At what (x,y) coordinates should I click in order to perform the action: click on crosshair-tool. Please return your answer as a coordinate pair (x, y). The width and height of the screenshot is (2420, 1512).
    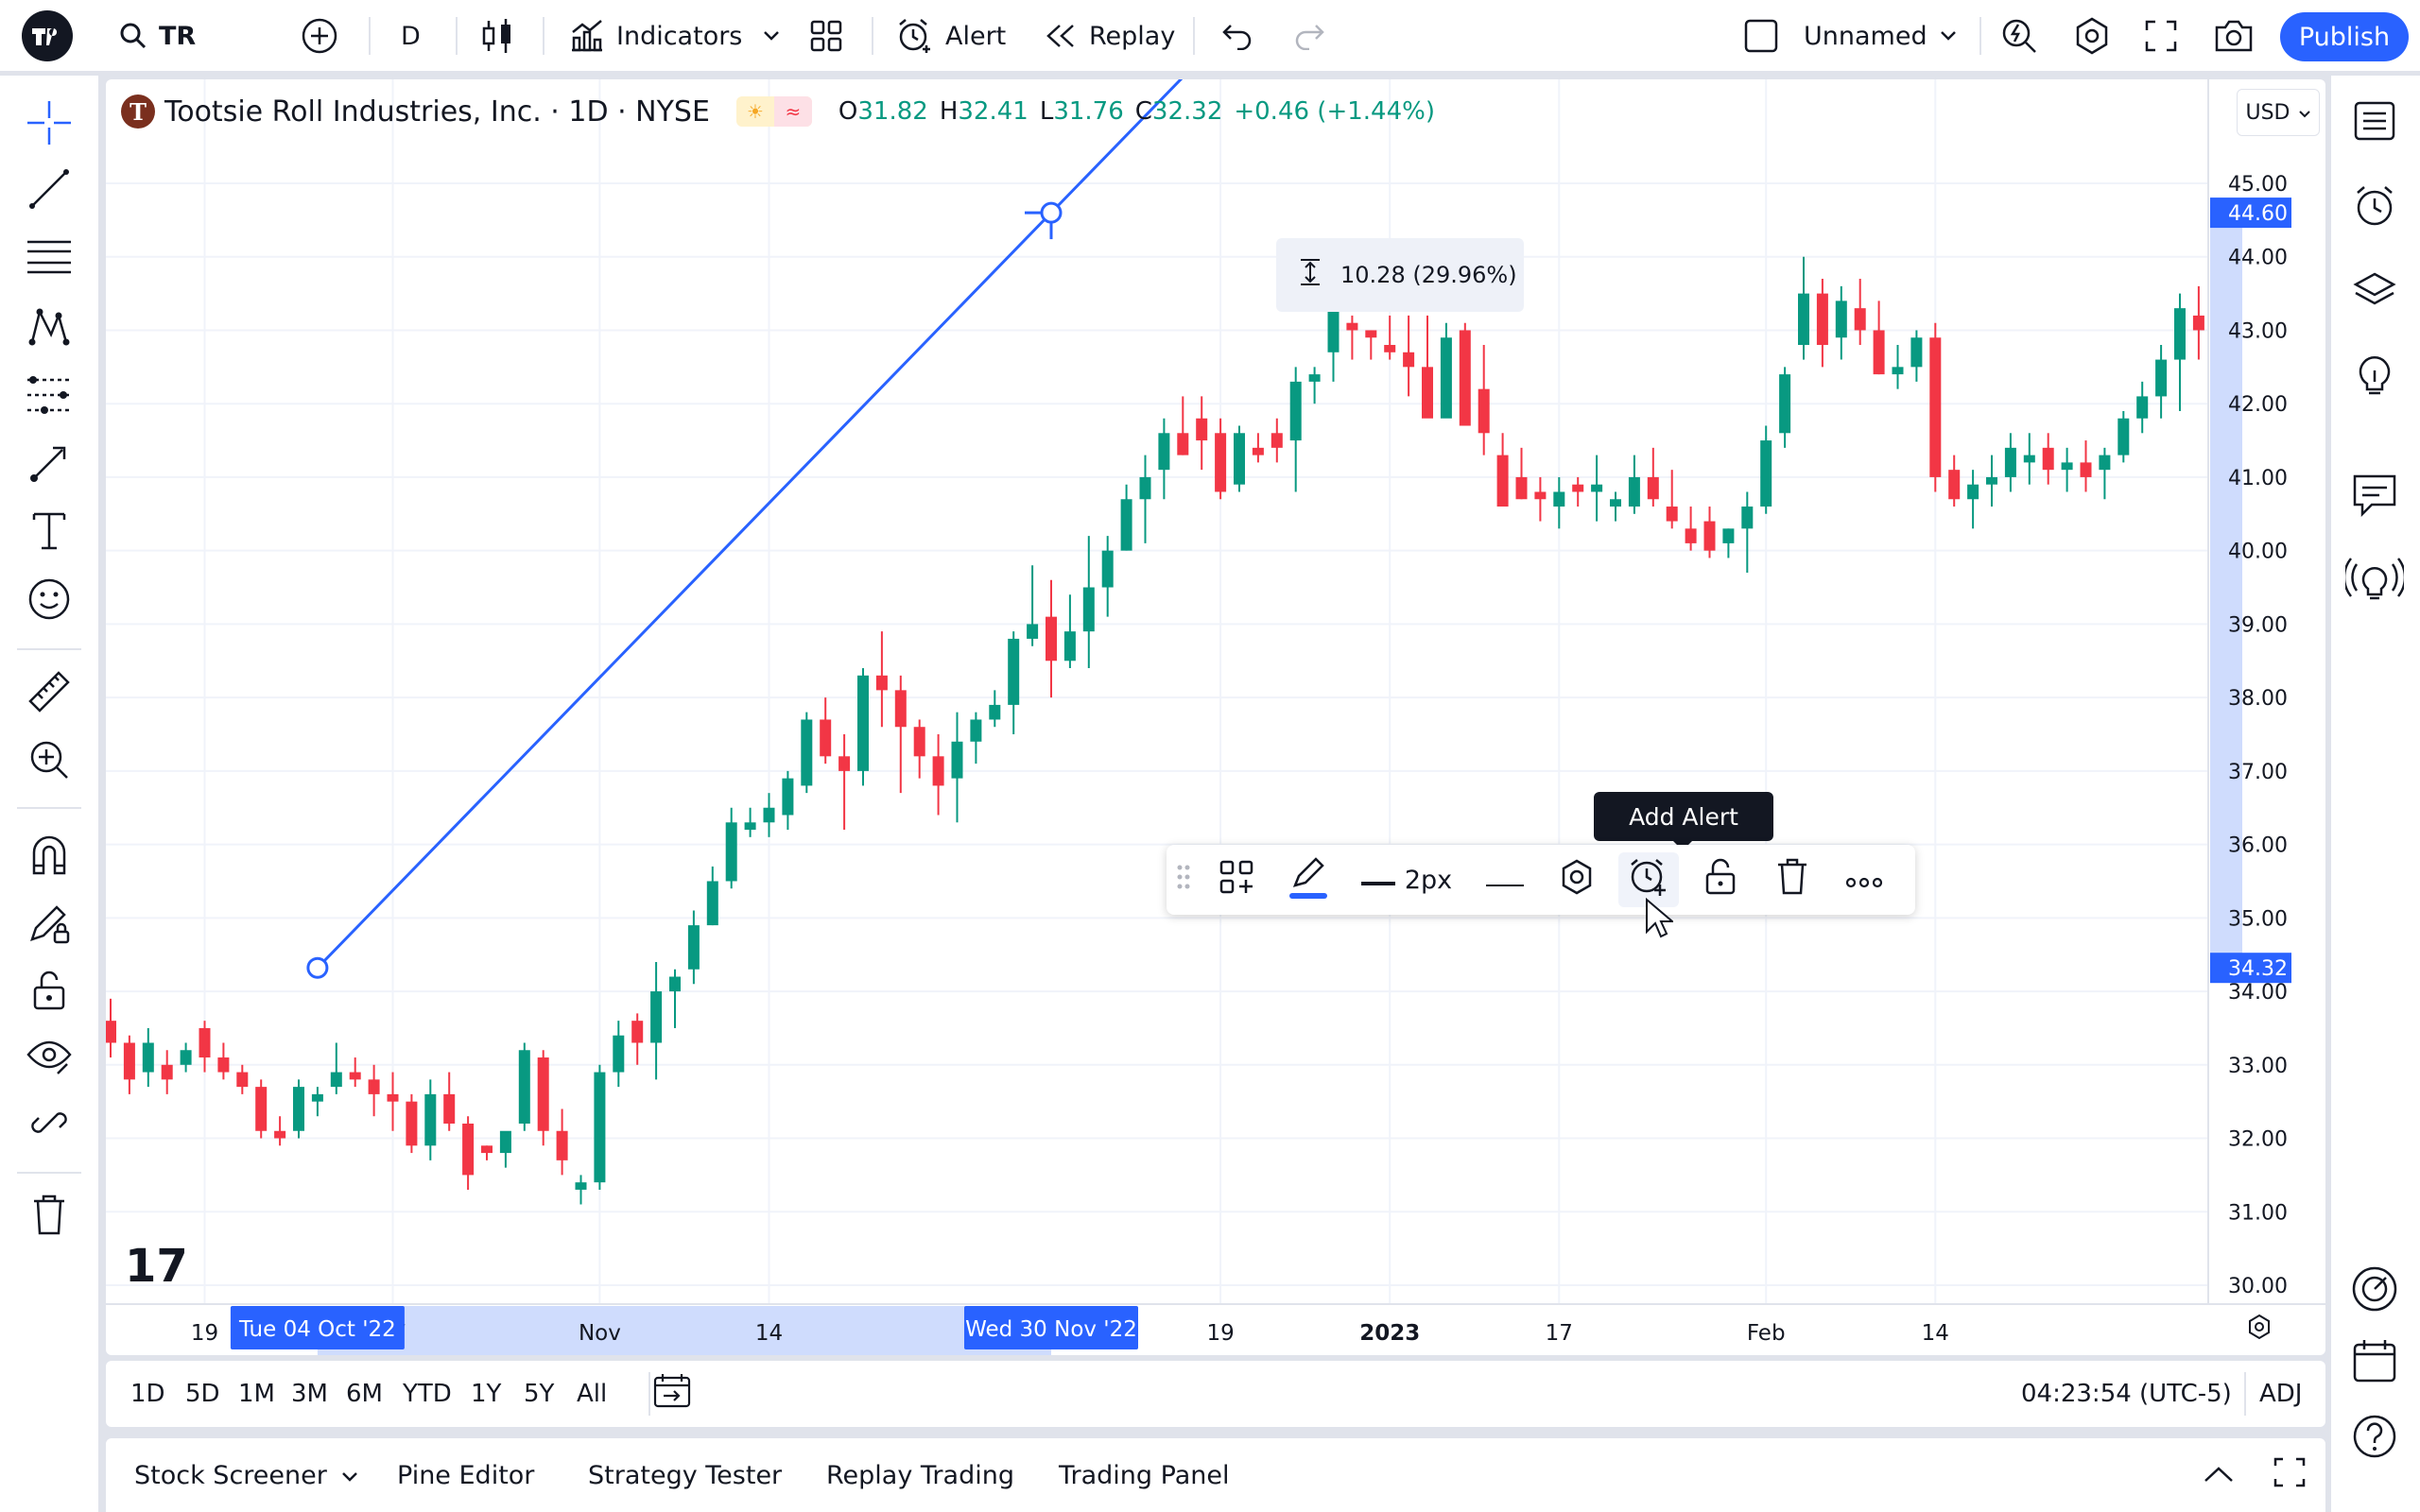
    Looking at the image, I should click on (49, 124).